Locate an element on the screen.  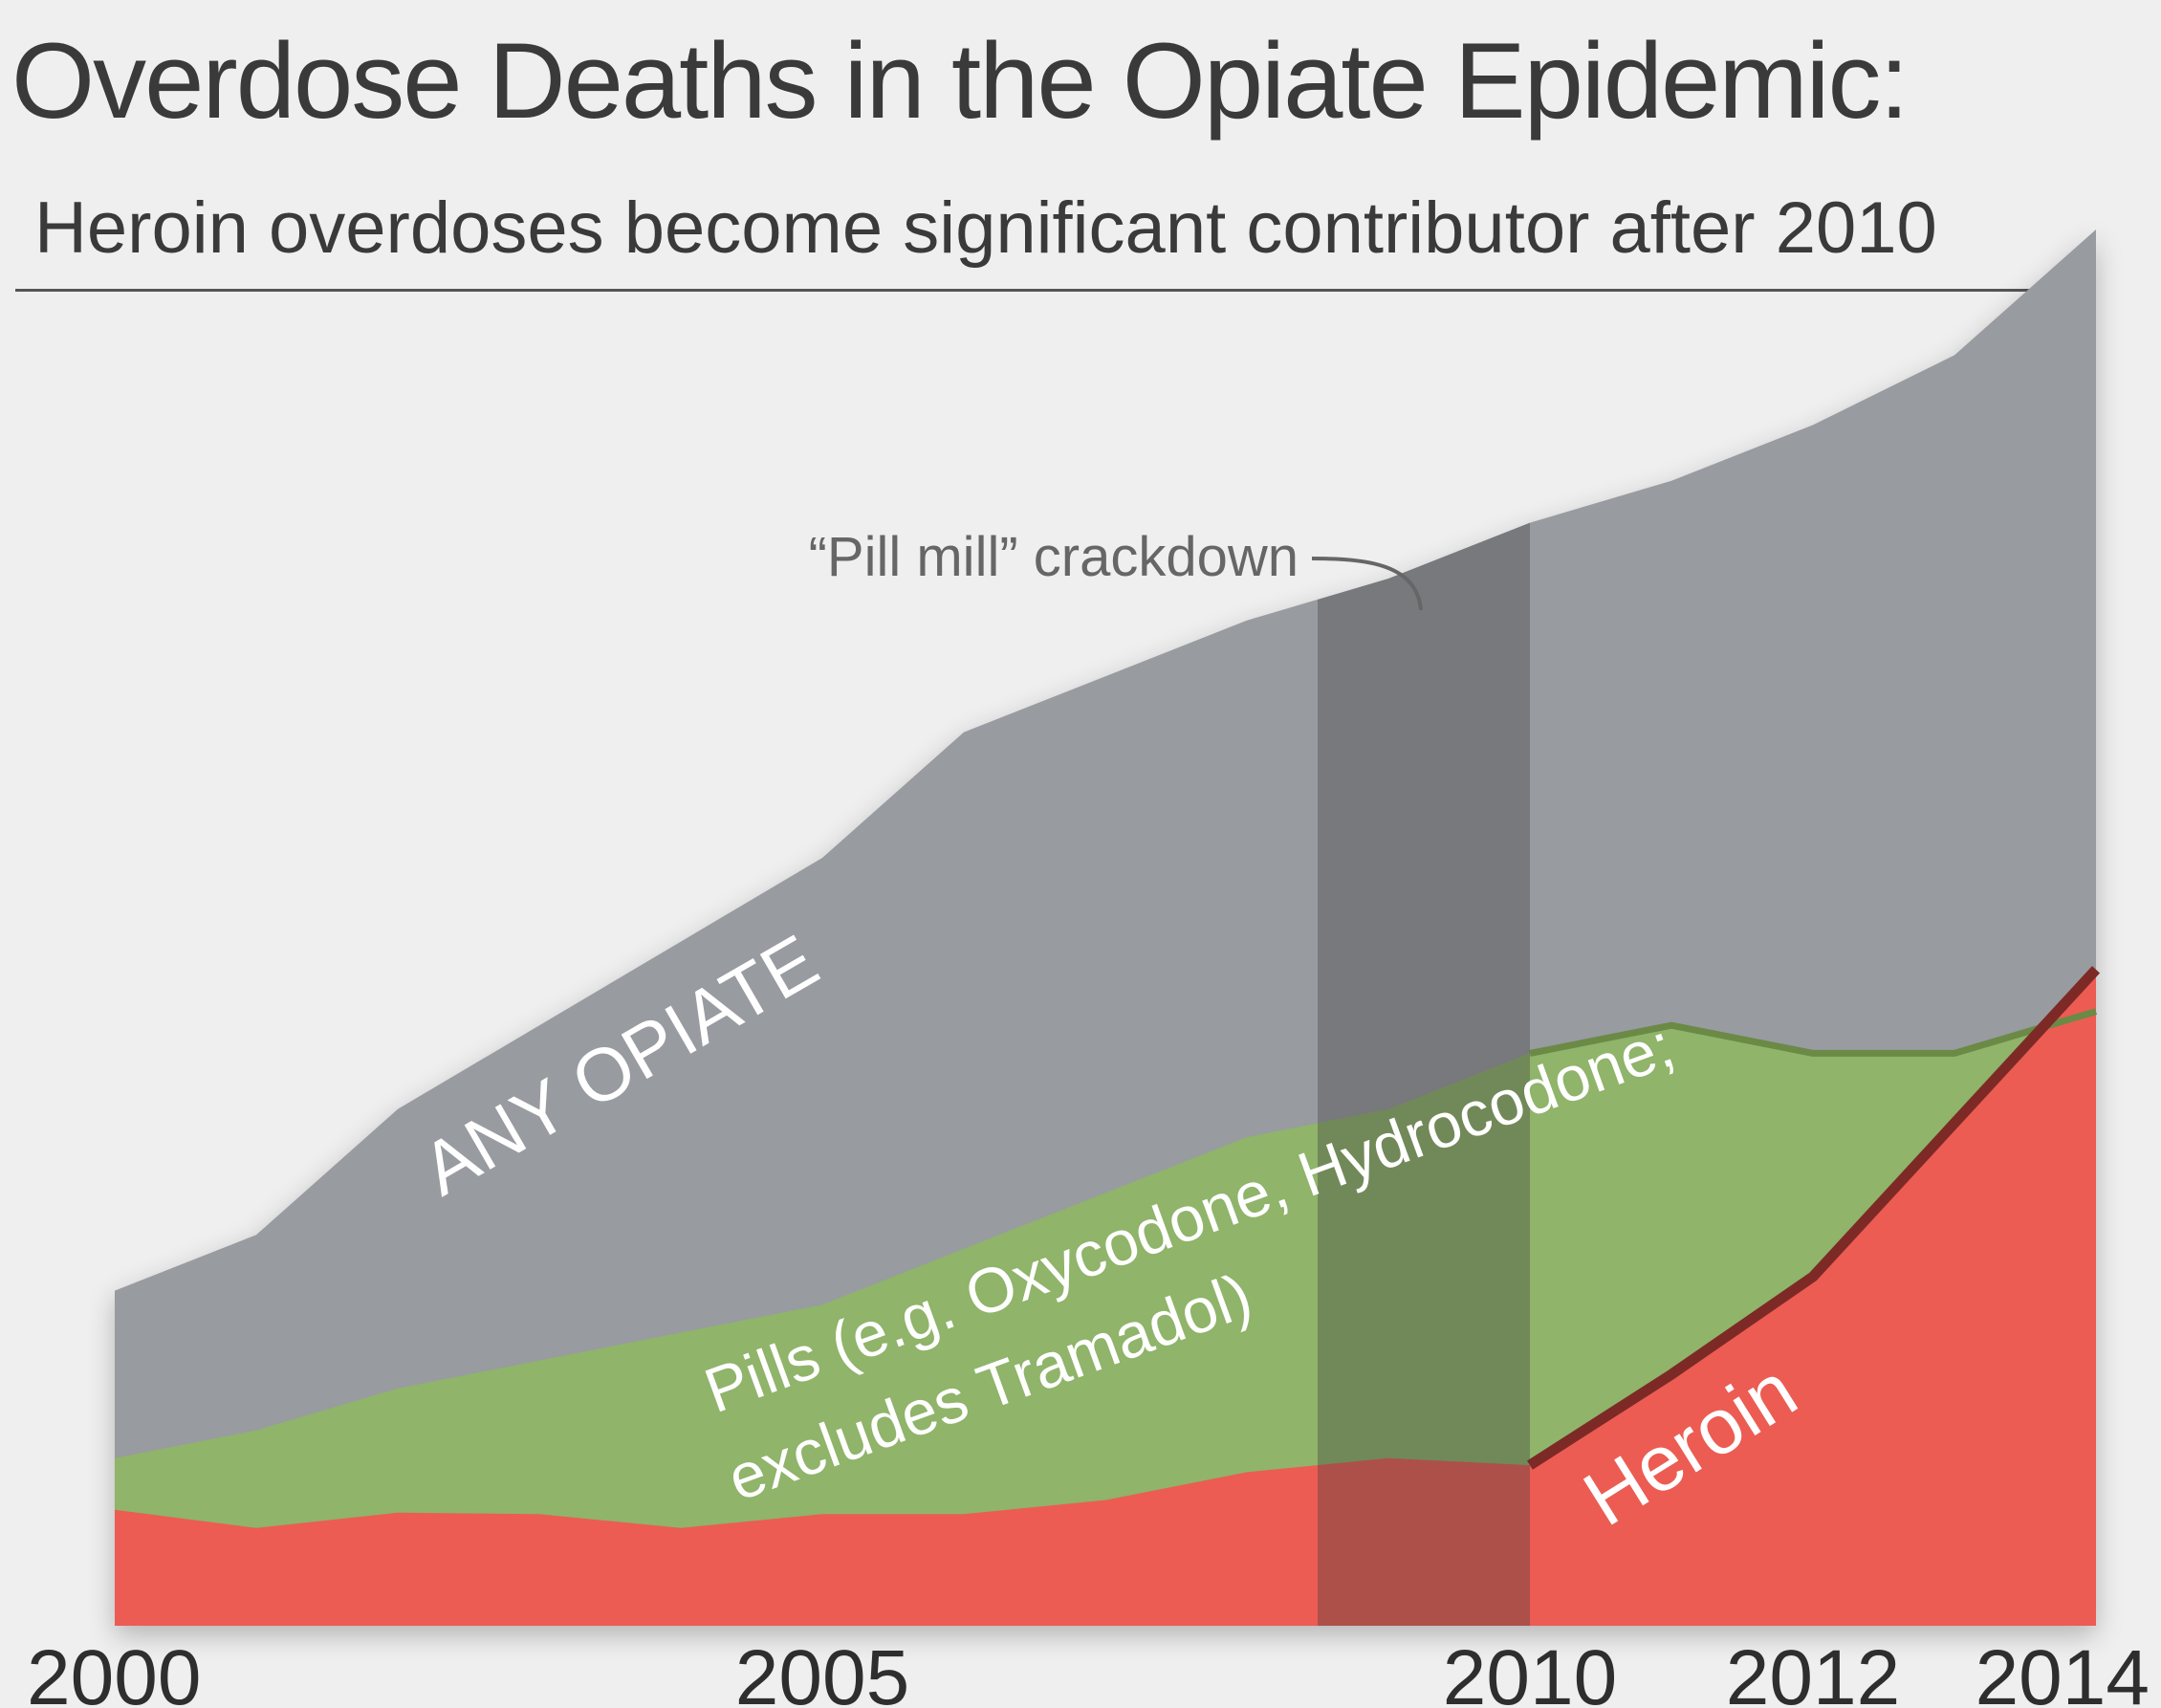
x-tick-label: 2000 is located at coordinates (114, 1671).